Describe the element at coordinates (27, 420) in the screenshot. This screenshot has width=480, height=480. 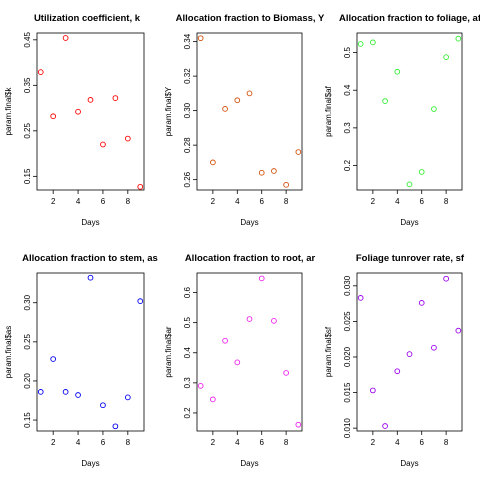
I see `y-tick-label: 0.15` at that location.